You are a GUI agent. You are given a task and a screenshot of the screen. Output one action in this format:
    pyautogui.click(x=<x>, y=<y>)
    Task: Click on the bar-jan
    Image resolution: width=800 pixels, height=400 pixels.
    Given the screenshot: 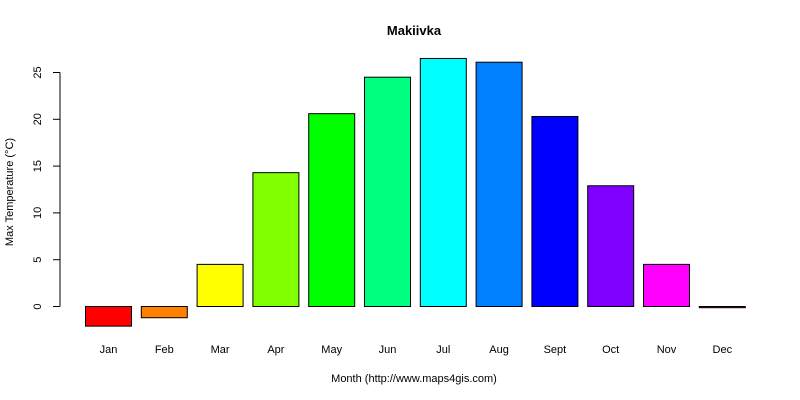 What is the action you would take?
    pyautogui.click(x=108, y=316)
    